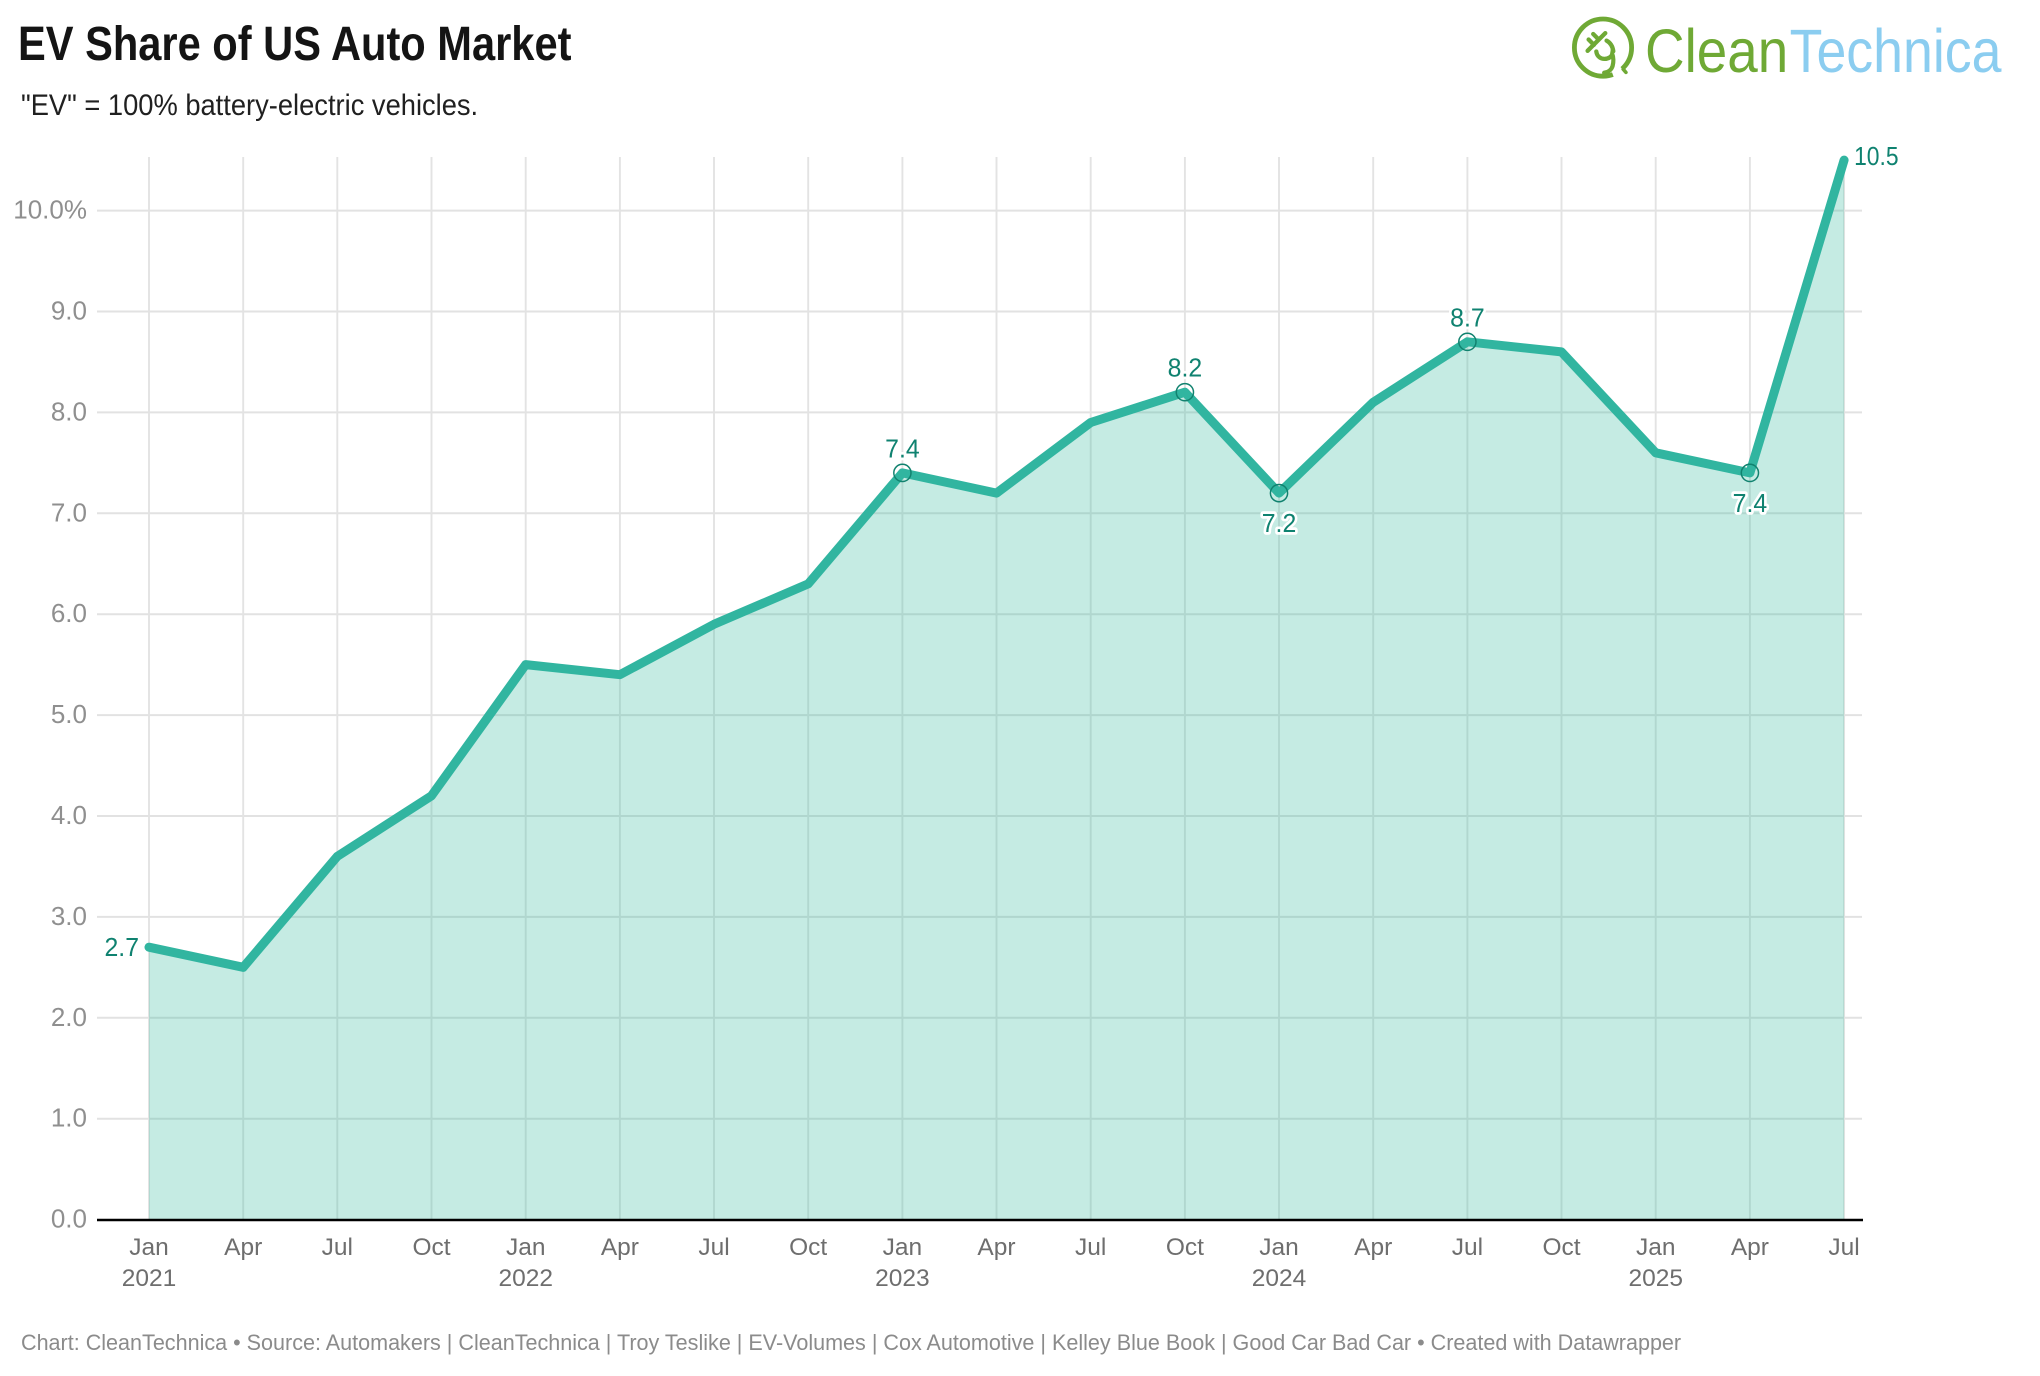 The width and height of the screenshot is (2040, 1376). Describe the element at coordinates (69, 613) in the screenshot. I see `svg-text: 6.0` at that location.